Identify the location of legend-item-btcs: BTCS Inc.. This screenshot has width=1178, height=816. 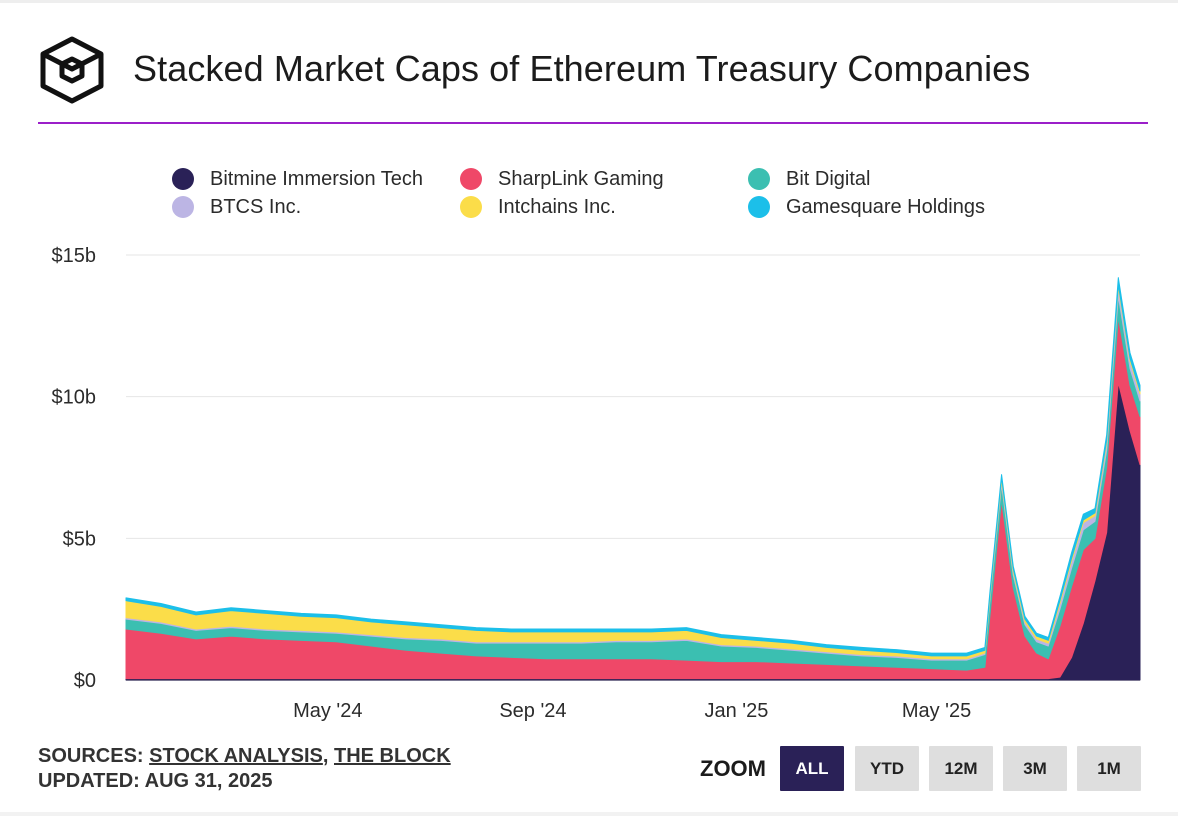
(236, 207).